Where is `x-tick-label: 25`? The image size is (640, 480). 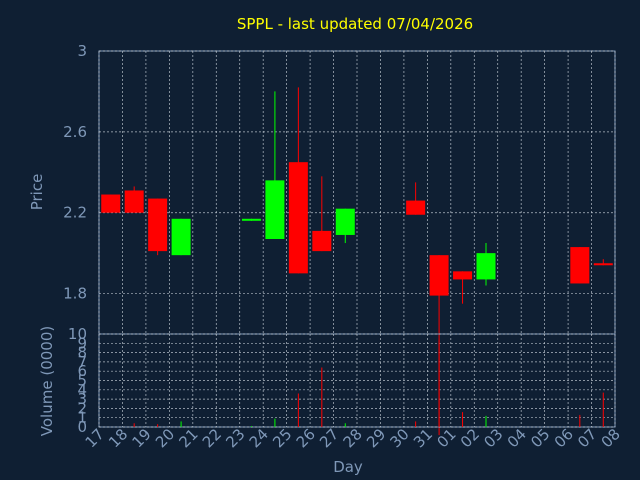
x-tick-label: 25 is located at coordinates (282, 438).